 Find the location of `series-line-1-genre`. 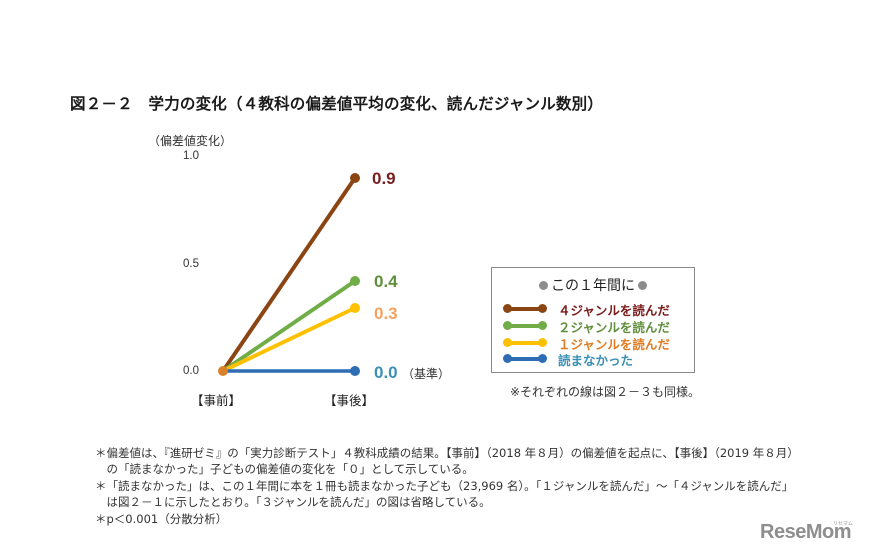

series-line-1-genre is located at coordinates (289, 339).